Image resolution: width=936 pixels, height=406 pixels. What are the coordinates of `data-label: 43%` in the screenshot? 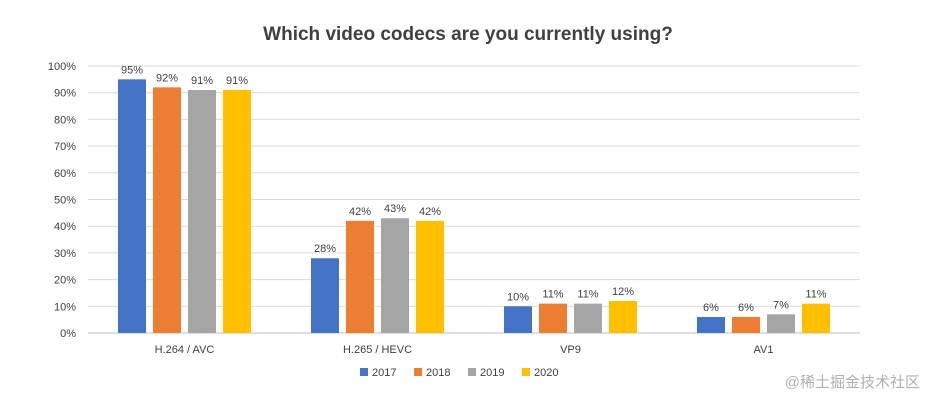 It's located at (395, 209).